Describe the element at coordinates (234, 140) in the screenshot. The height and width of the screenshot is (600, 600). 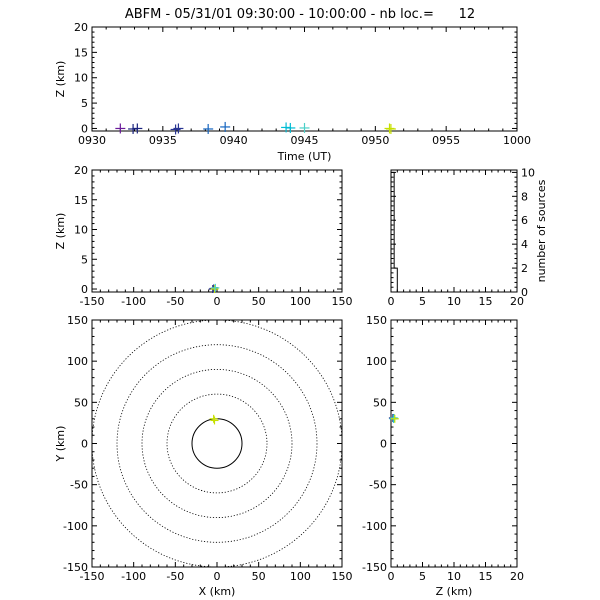
I see `x-tick-label: 0940` at that location.